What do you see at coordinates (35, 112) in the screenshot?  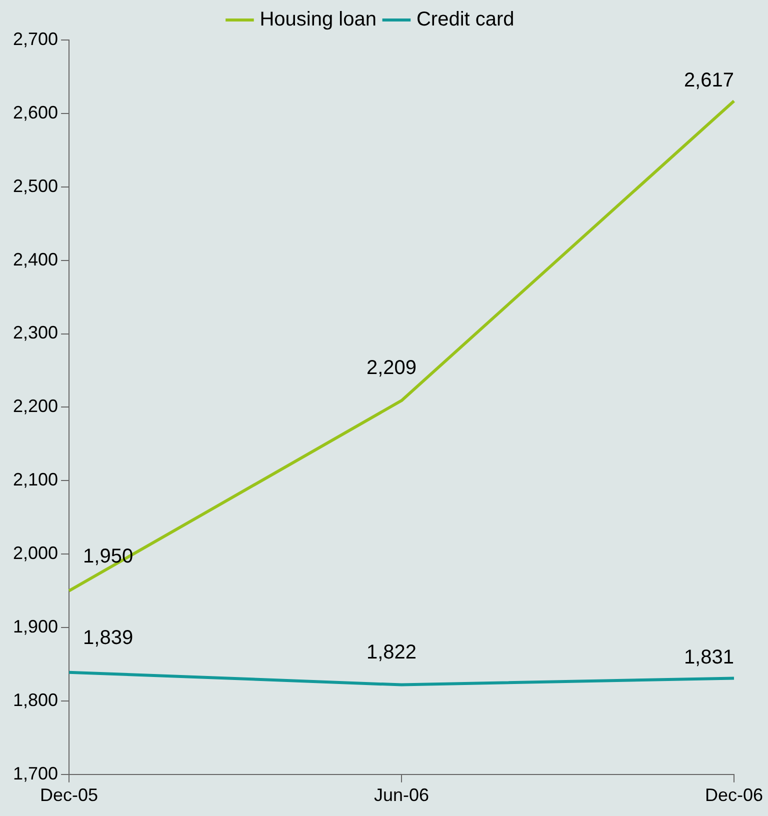 I see `y-tick-label: 2,600` at bounding box center [35, 112].